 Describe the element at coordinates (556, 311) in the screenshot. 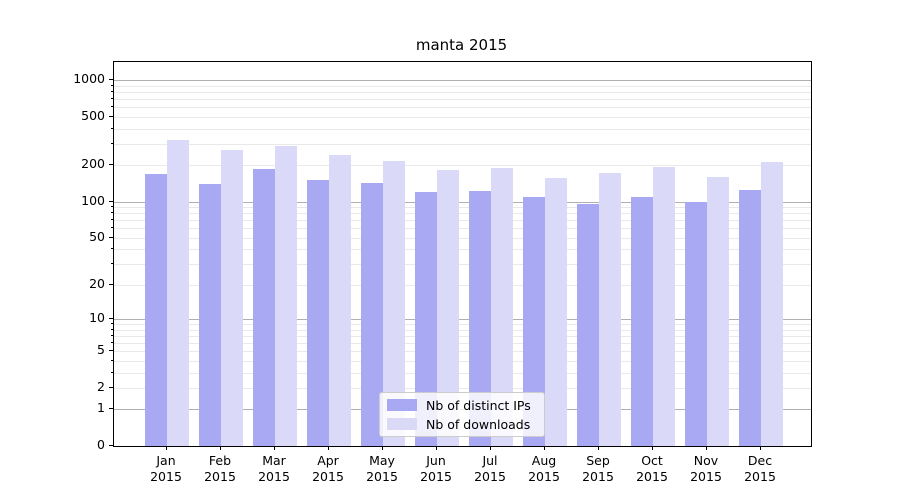

I see `bar-downloads-aug` at that location.